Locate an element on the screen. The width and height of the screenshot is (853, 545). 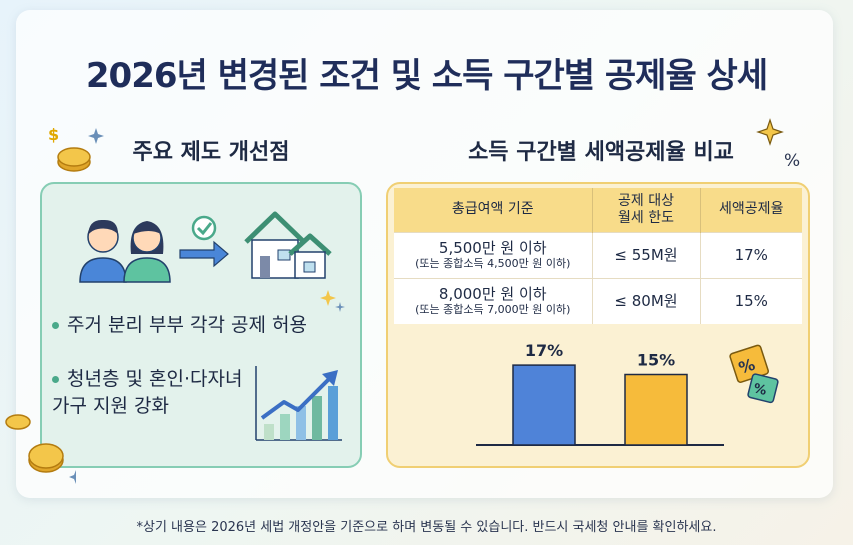
rate-cell: 17% is located at coordinates (751, 254).